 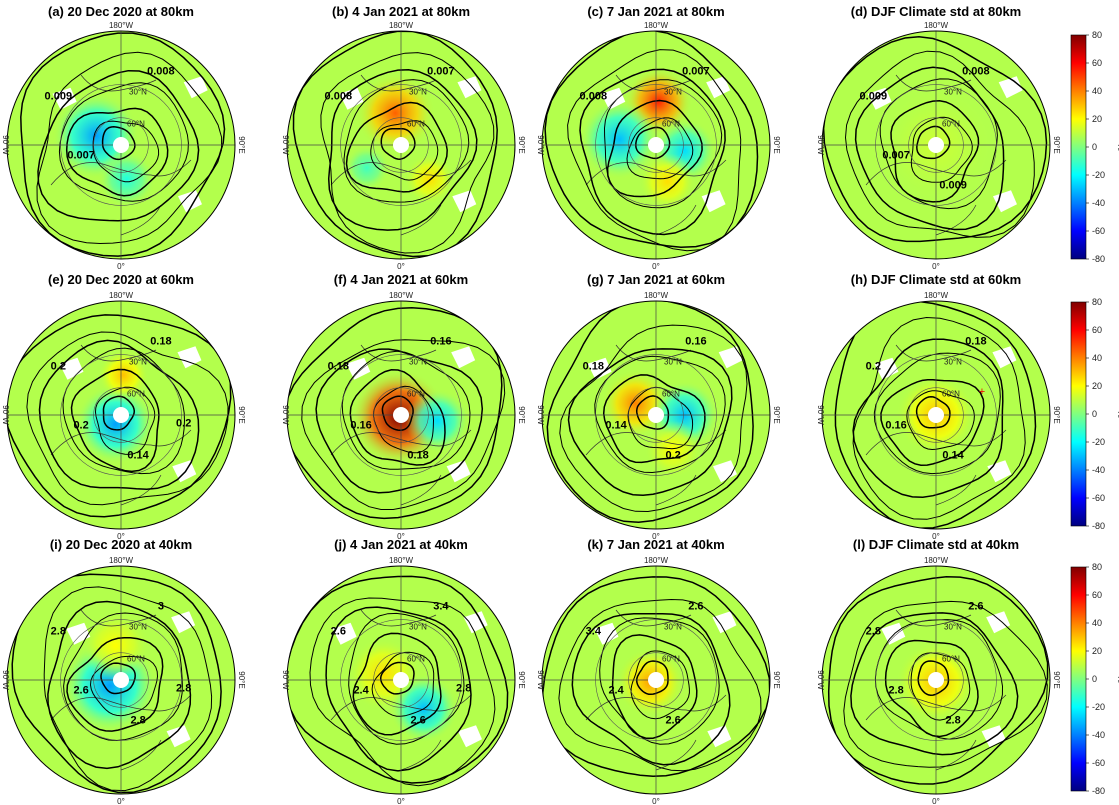 What do you see at coordinates (1097, 35) in the screenshot?
I see `colorbar-tick-label: 80` at bounding box center [1097, 35].